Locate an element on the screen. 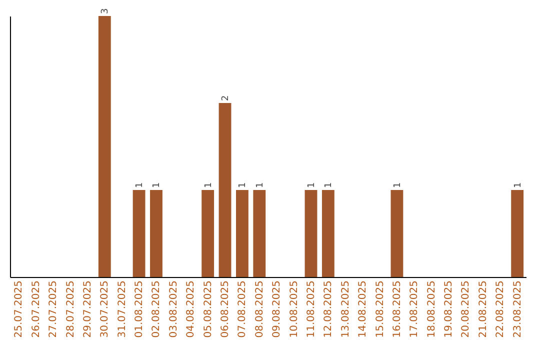  x-tick-label: 28.07.2025 is located at coordinates (70, 309).